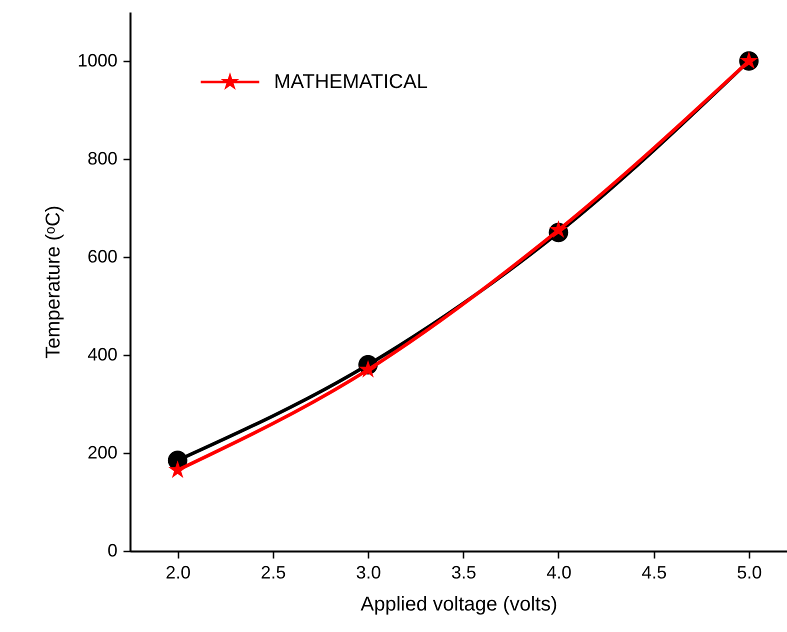 Image resolution: width=787 pixels, height=632 pixels. What do you see at coordinates (463, 572) in the screenshot?
I see `x-tick-label: 3.5` at bounding box center [463, 572].